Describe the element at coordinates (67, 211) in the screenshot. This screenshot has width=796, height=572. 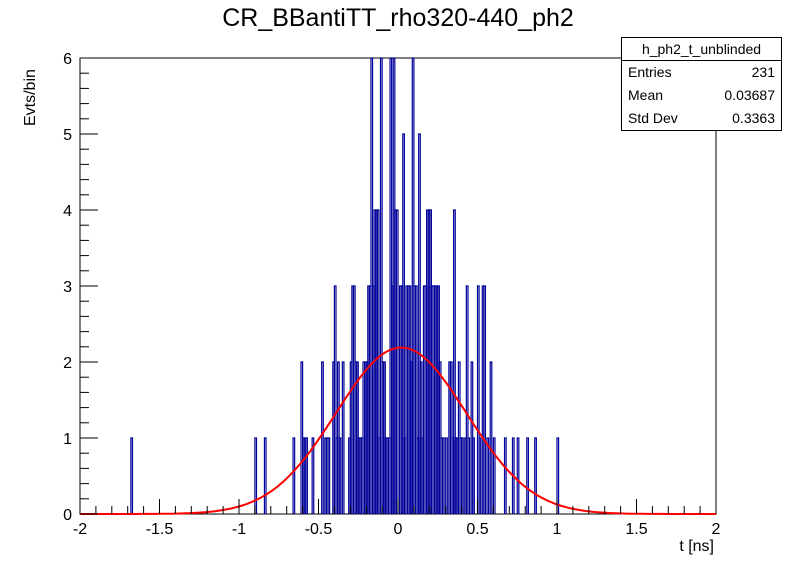
I see `y-tick-label: 4` at that location.